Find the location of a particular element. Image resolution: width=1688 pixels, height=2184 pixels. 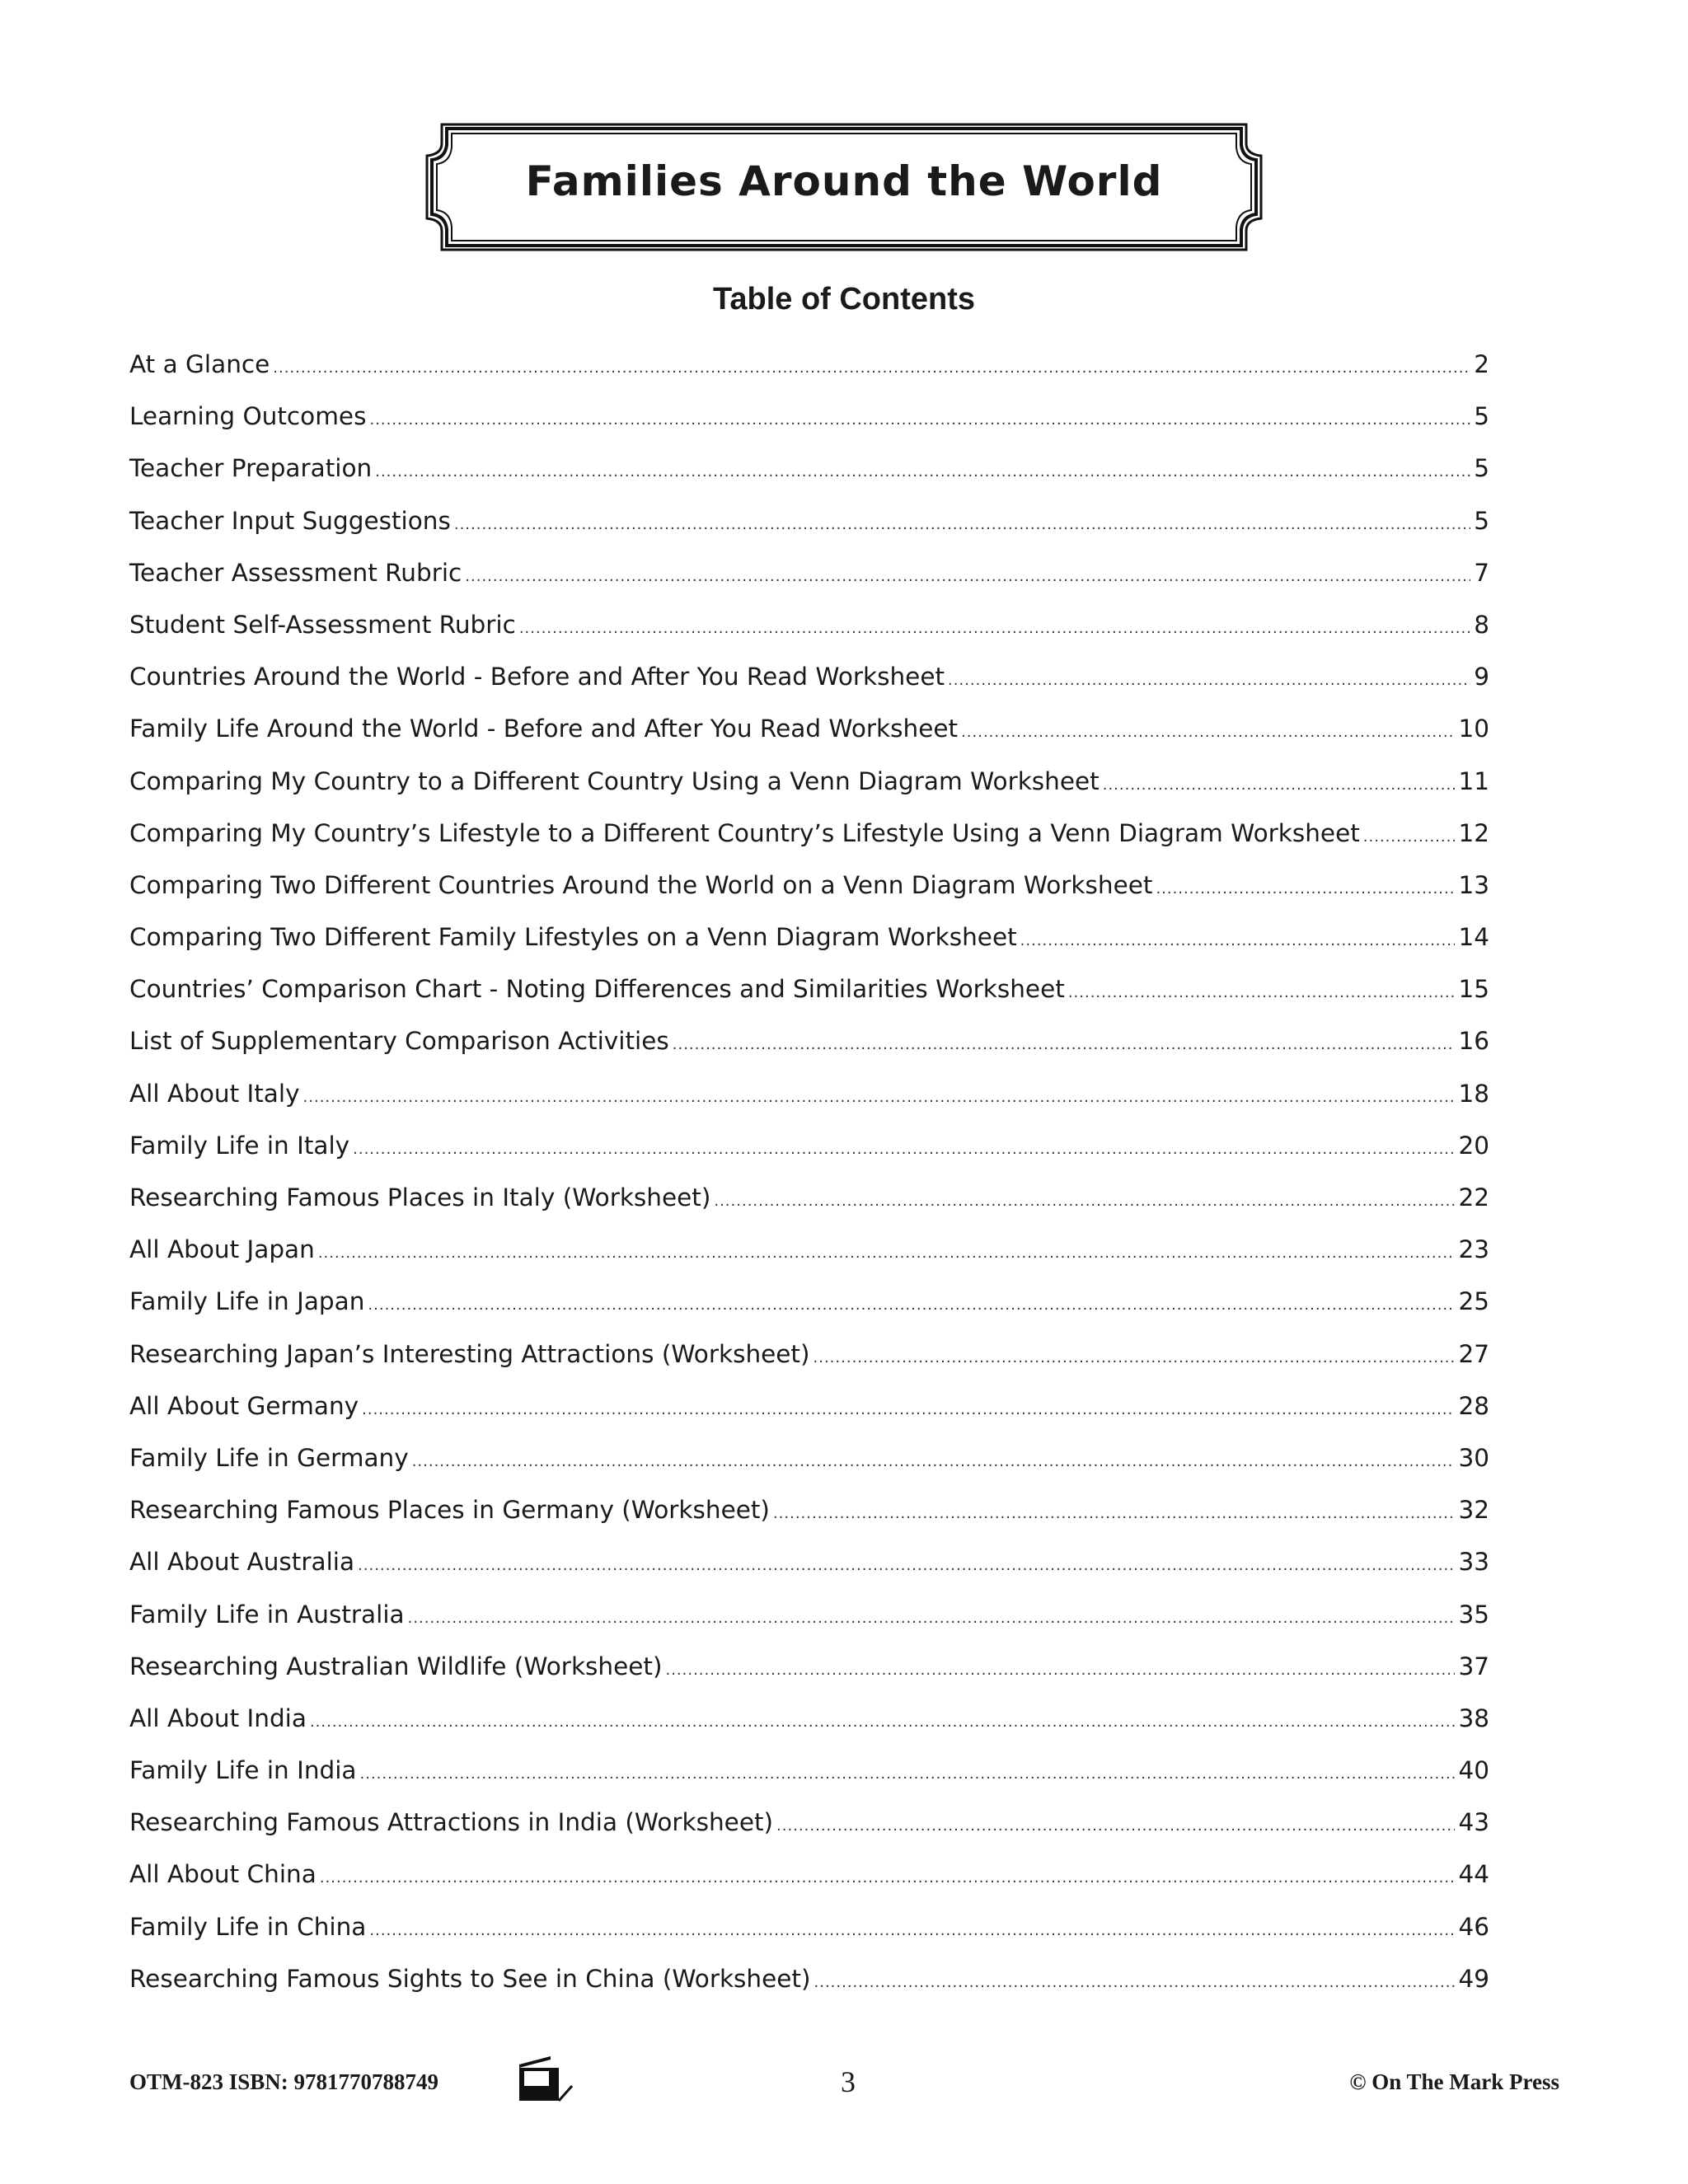

toc-entry: Family Life in Germany 30 is located at coordinates (809, 1470).